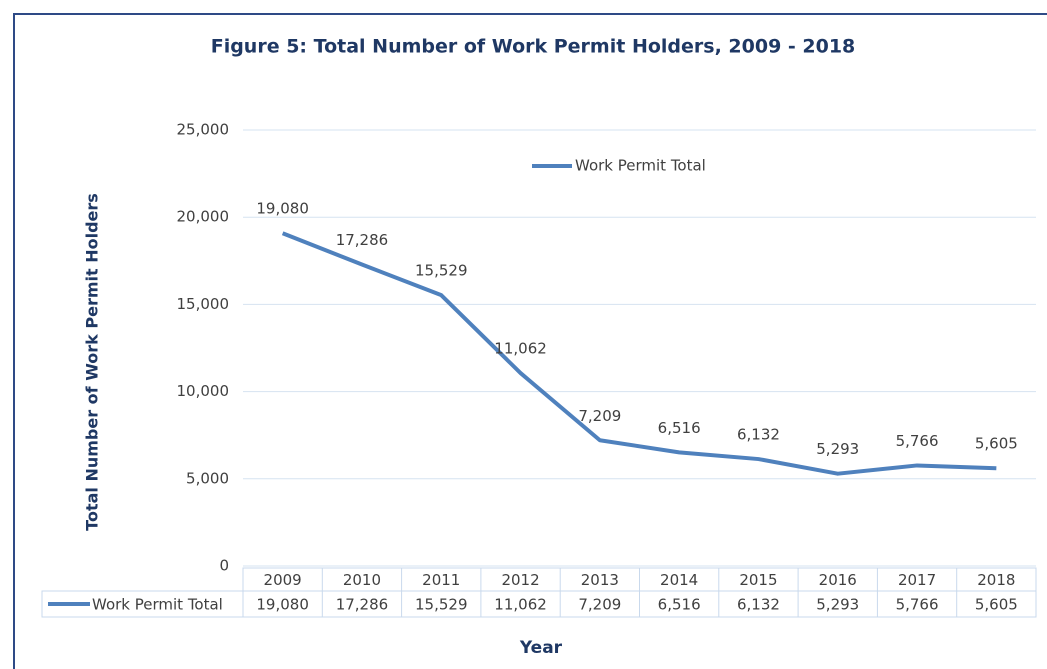 Image resolution: width=1047 pixels, height=669 pixels. I want to click on data-label: 7,209, so click(599, 416).